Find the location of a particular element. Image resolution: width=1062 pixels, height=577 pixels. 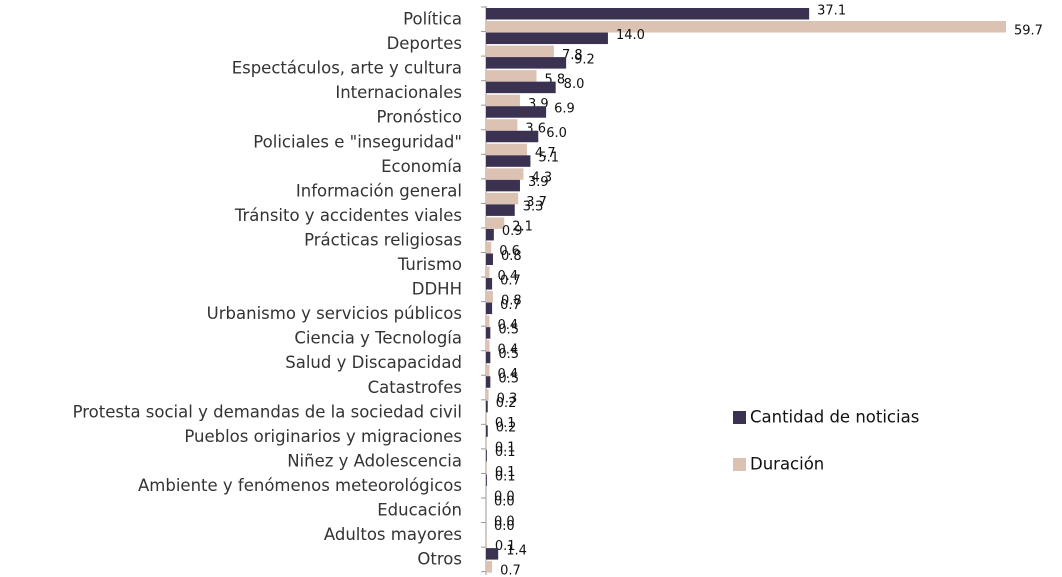

value-label: 4.7 is located at coordinates (545, 153).